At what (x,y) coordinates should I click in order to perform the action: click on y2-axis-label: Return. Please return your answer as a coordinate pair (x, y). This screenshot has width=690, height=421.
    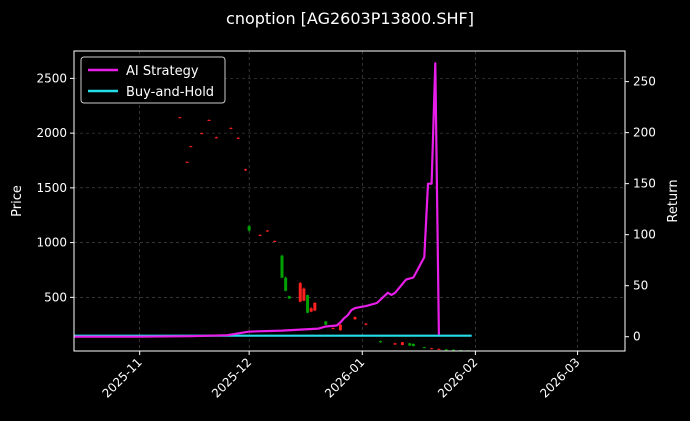
    Looking at the image, I should click on (673, 200).